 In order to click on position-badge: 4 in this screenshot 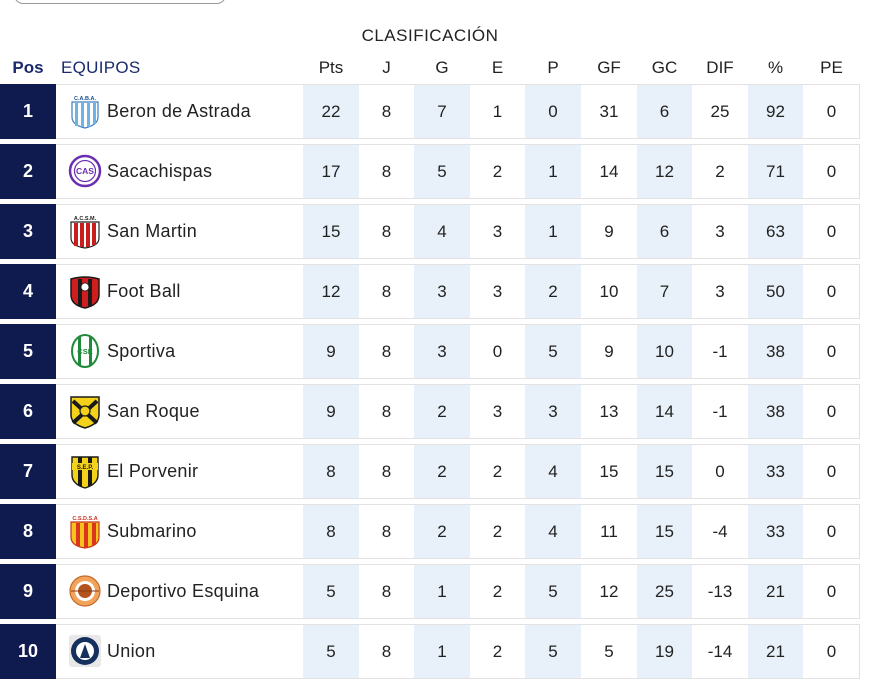, I will do `click(28, 291)`.